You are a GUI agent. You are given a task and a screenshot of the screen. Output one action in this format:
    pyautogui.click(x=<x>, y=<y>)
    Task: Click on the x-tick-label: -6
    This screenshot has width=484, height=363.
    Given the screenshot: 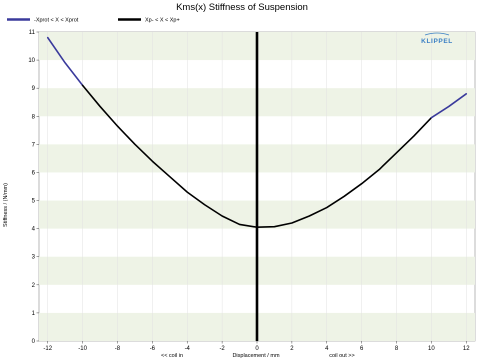 What is the action you would take?
    pyautogui.click(x=153, y=349)
    